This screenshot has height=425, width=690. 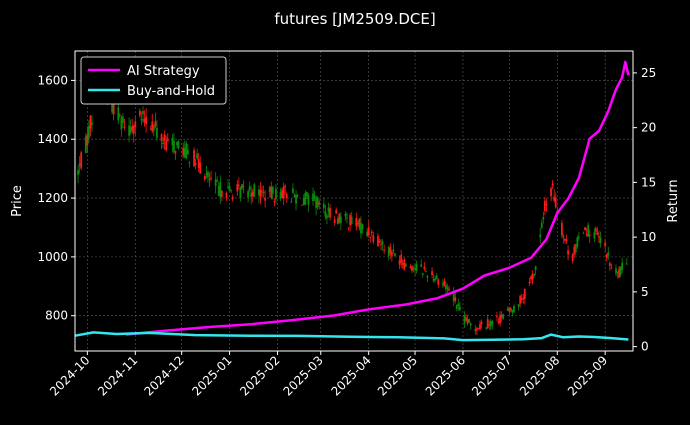 What do you see at coordinates (645, 292) in the screenshot?
I see `y-right-tick-label: 5` at bounding box center [645, 292].